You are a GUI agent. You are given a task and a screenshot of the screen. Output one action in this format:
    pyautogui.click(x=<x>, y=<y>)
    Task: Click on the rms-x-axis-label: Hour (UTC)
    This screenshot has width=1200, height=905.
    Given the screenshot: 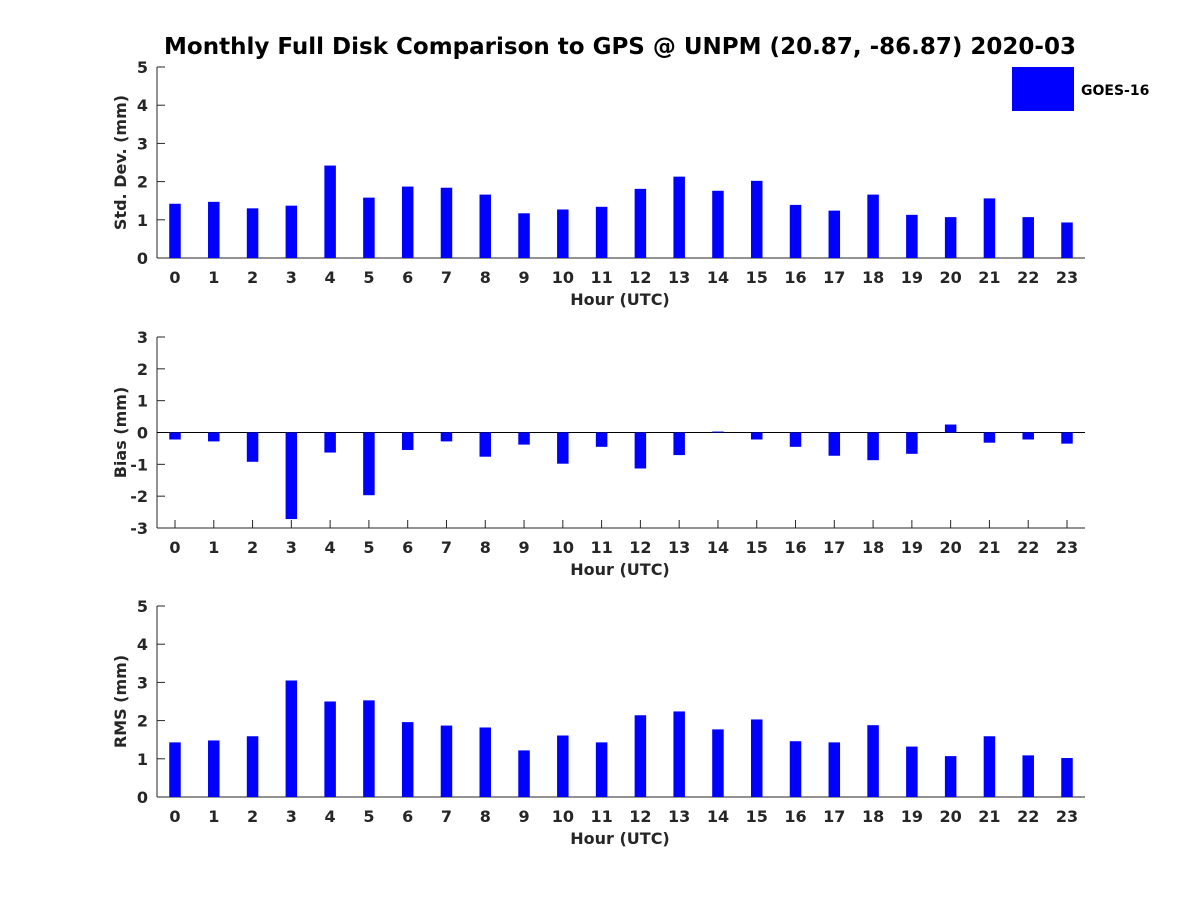 What is the action you would take?
    pyautogui.click(x=620, y=838)
    